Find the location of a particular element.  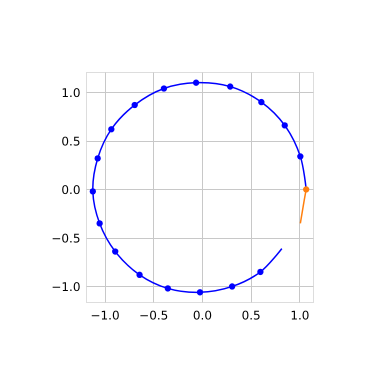

x-tick-label: −0.5 is located at coordinates (153, 315).